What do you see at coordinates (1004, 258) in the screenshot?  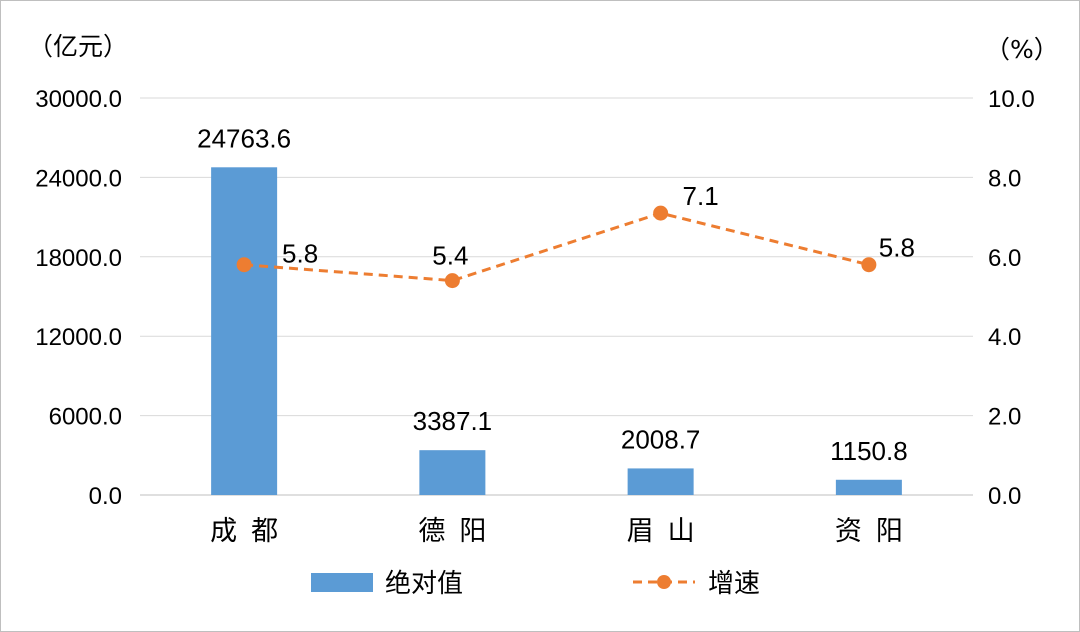 I see `right-tick-label: 6.0` at bounding box center [1004, 258].